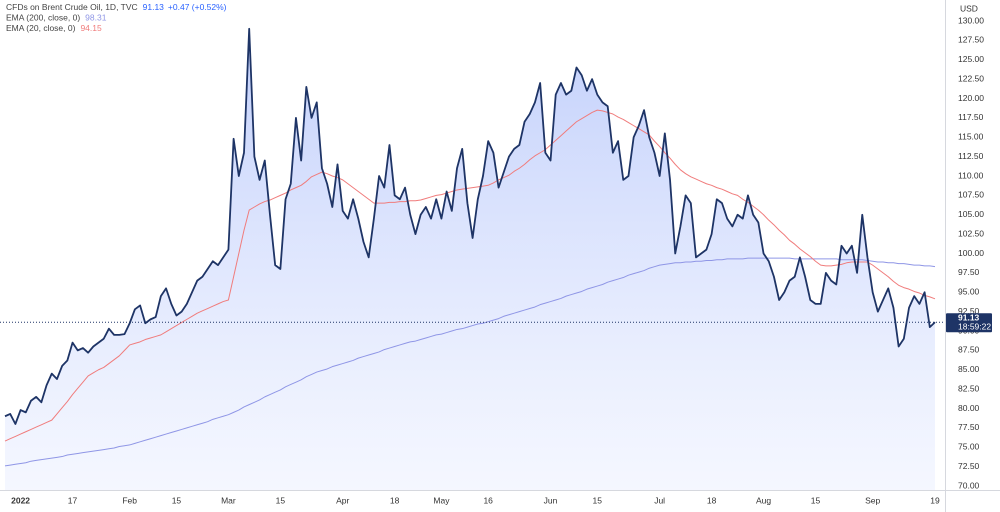 This screenshot has height=512, width=1000. What do you see at coordinates (73, 500) in the screenshot?
I see `x-tick-label: 17` at bounding box center [73, 500].